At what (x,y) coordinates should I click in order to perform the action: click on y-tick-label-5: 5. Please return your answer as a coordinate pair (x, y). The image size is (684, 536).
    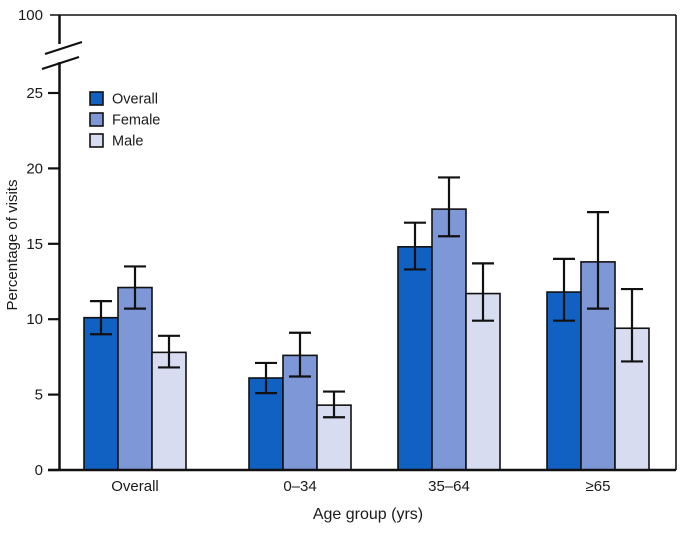
    Looking at the image, I should click on (39, 395).